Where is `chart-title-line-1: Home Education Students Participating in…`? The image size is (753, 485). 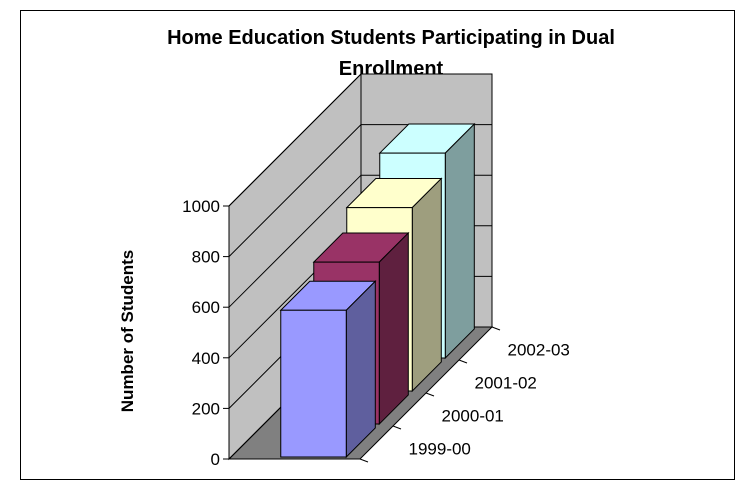 chart-title-line-1: Home Education Students Participating in… is located at coordinates (391, 38).